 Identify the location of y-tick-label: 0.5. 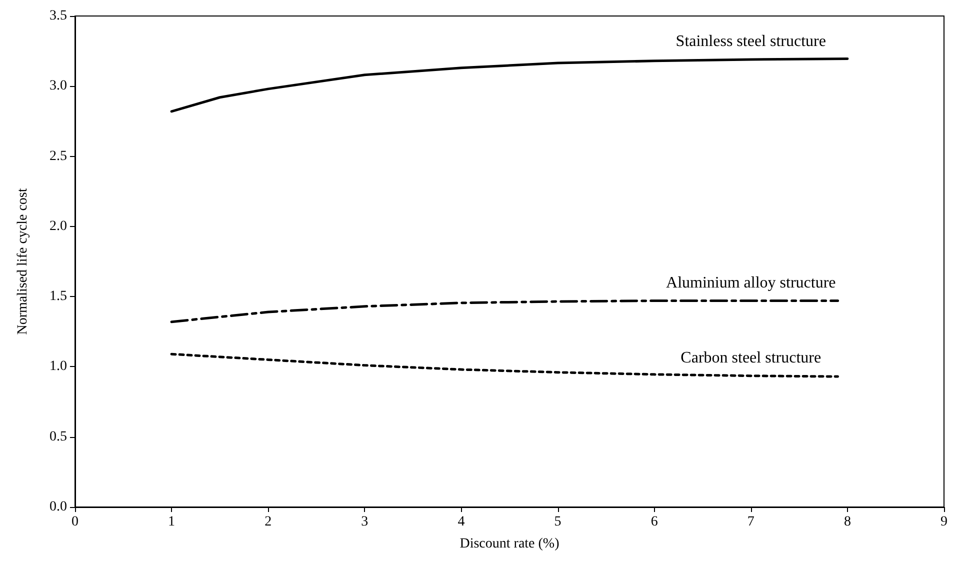
(58, 436).